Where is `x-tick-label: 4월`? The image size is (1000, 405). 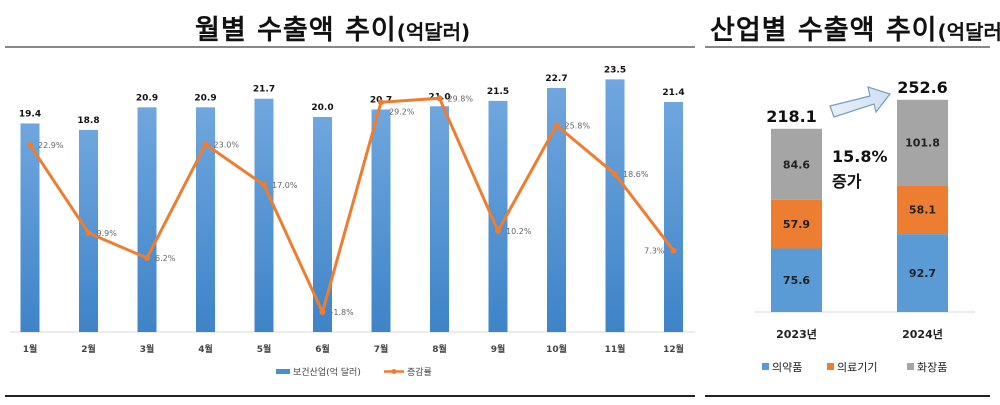
x-tick-label: 4월 is located at coordinates (205, 349).